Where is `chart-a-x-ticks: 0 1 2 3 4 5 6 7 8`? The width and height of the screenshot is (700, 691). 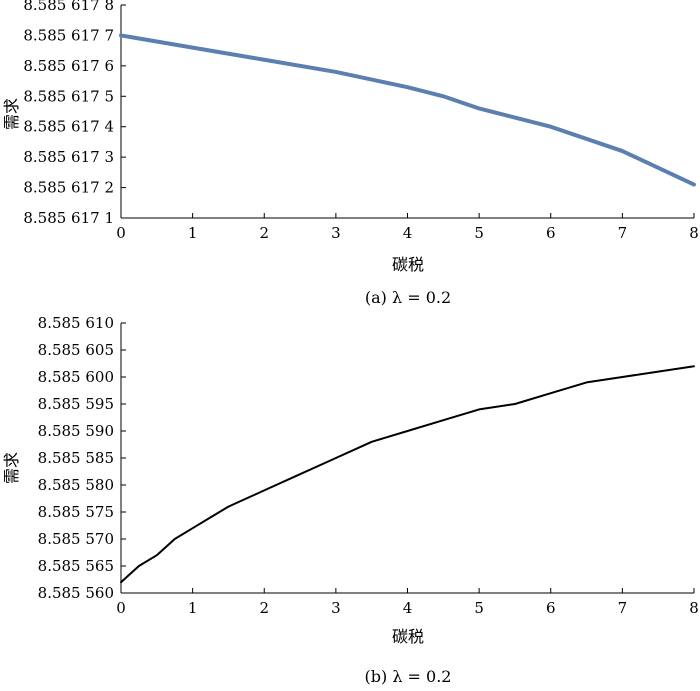 chart-a-x-ticks: 0 1 2 3 4 5 6 7 8 is located at coordinates (407, 227).